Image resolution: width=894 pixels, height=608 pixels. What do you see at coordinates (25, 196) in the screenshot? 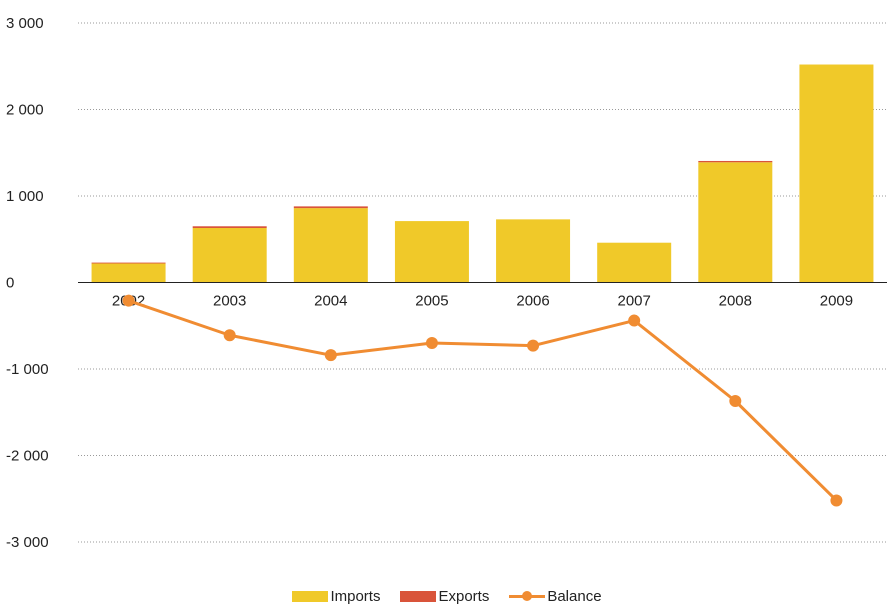
I see `y-tick-label: 1 000` at bounding box center [25, 196].